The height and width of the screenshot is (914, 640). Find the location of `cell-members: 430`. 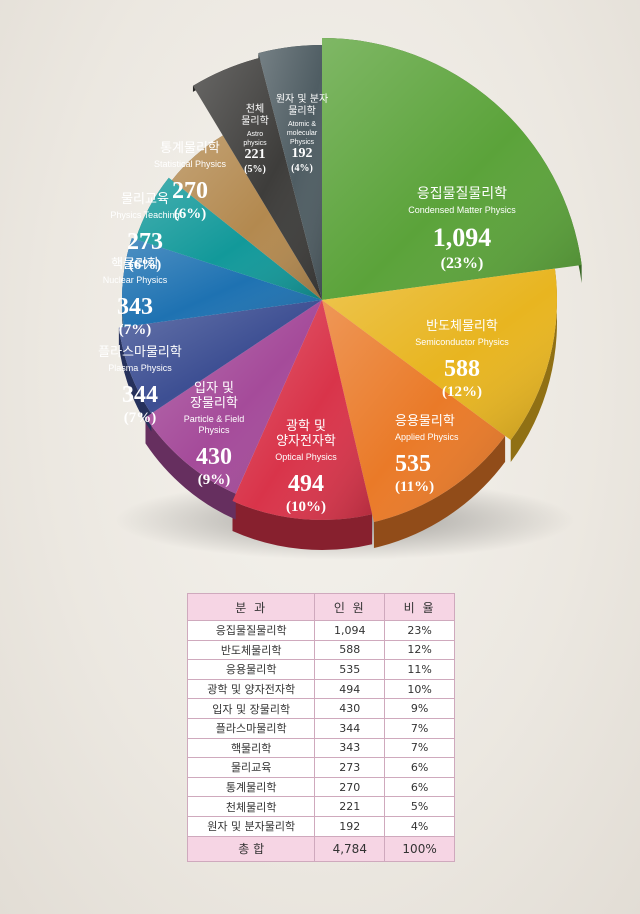

cell-members: 430 is located at coordinates (350, 708).